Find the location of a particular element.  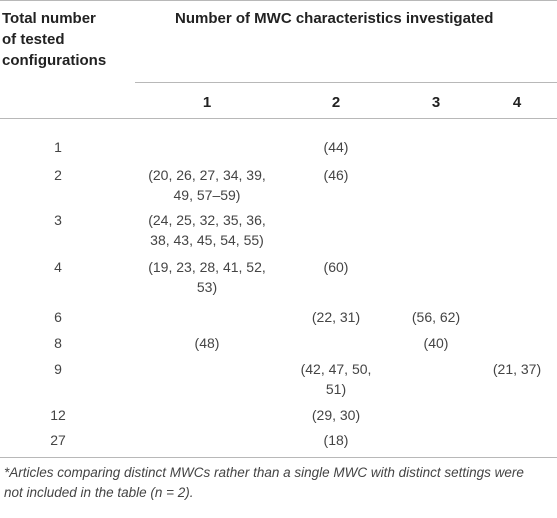

row-total: 8 is located at coordinates (58, 343).